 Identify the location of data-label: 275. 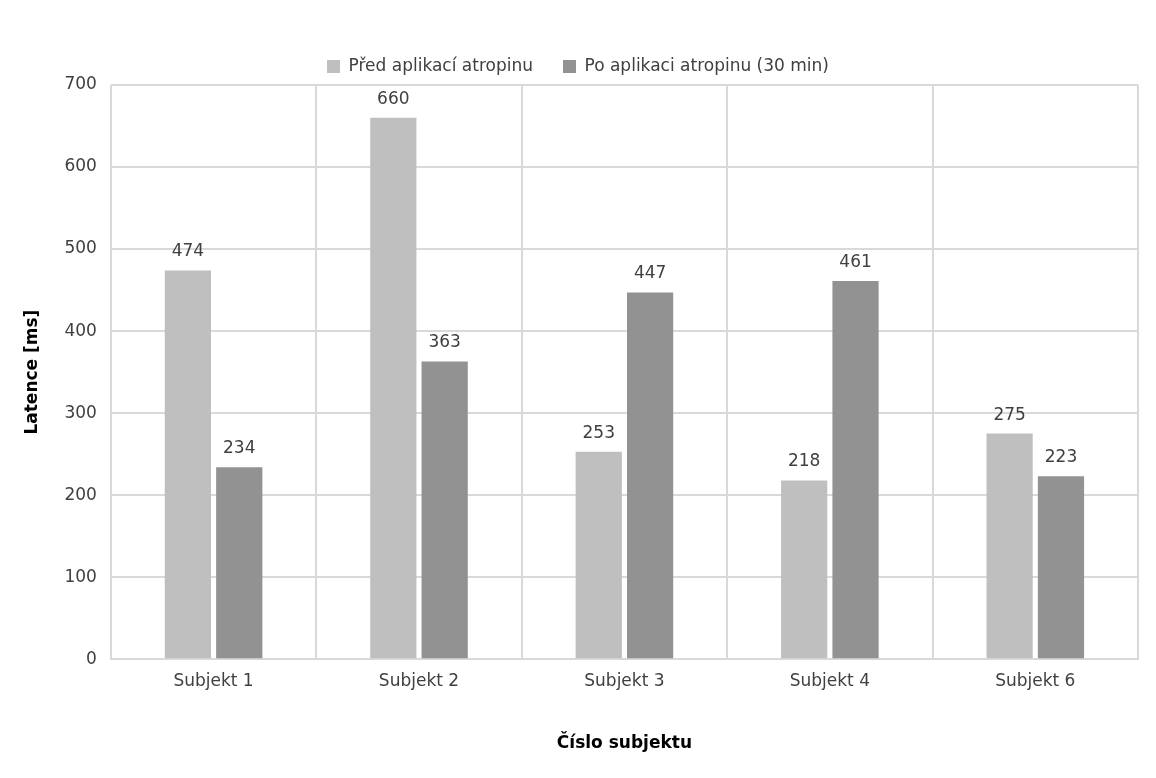
(1009, 413).